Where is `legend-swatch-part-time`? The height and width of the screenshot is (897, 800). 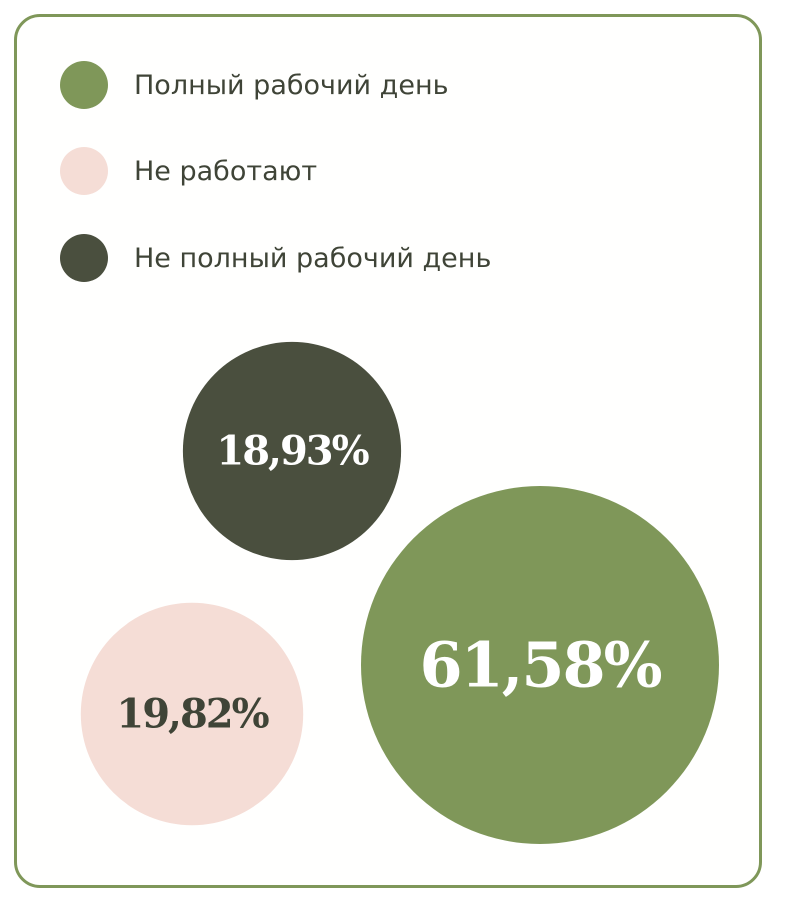
legend-swatch-part-time is located at coordinates (84, 258).